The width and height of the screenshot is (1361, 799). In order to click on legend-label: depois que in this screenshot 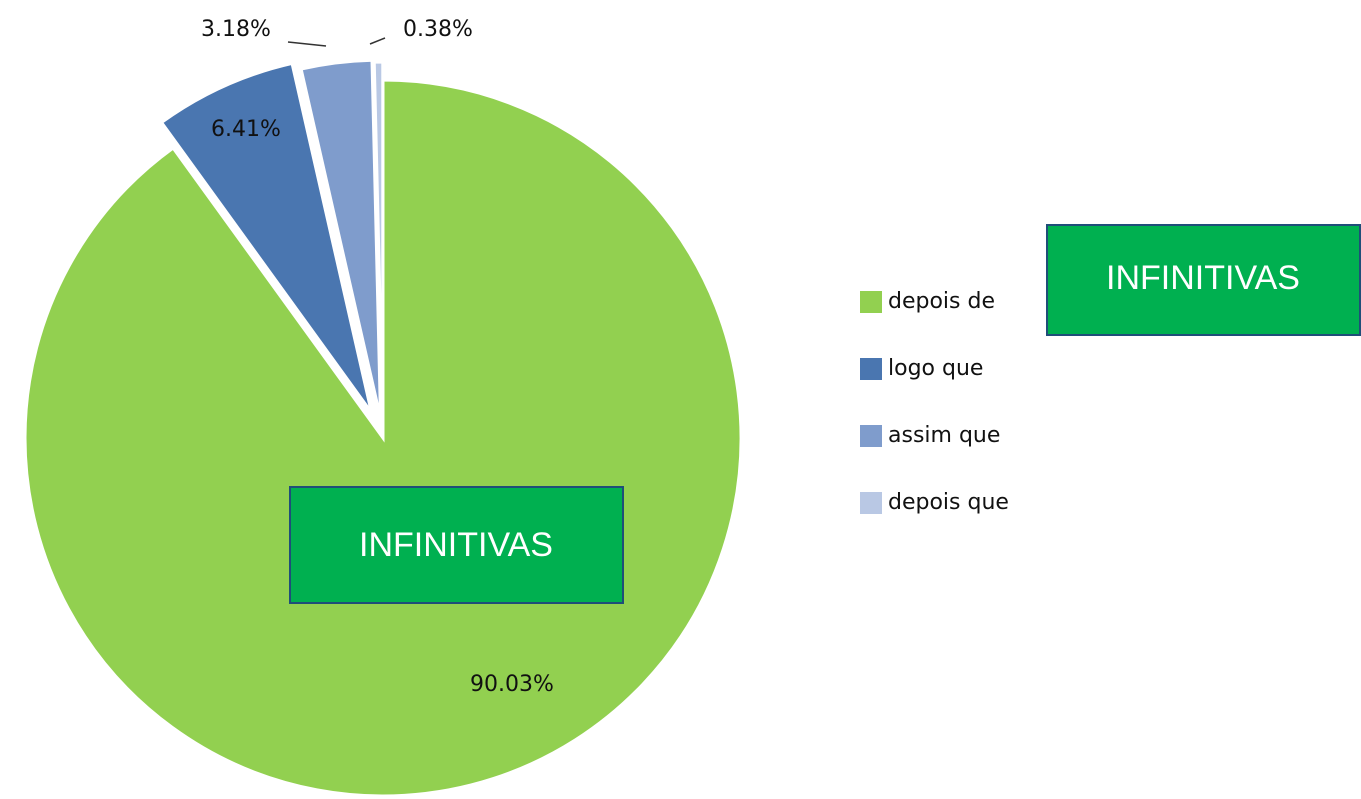, I will do `click(948, 502)`.